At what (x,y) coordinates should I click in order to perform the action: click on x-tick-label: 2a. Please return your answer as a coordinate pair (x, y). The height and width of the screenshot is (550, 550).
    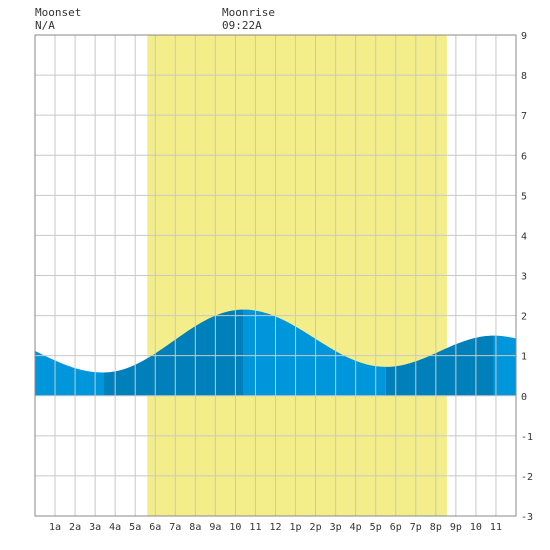
    Looking at the image, I should click on (75, 527).